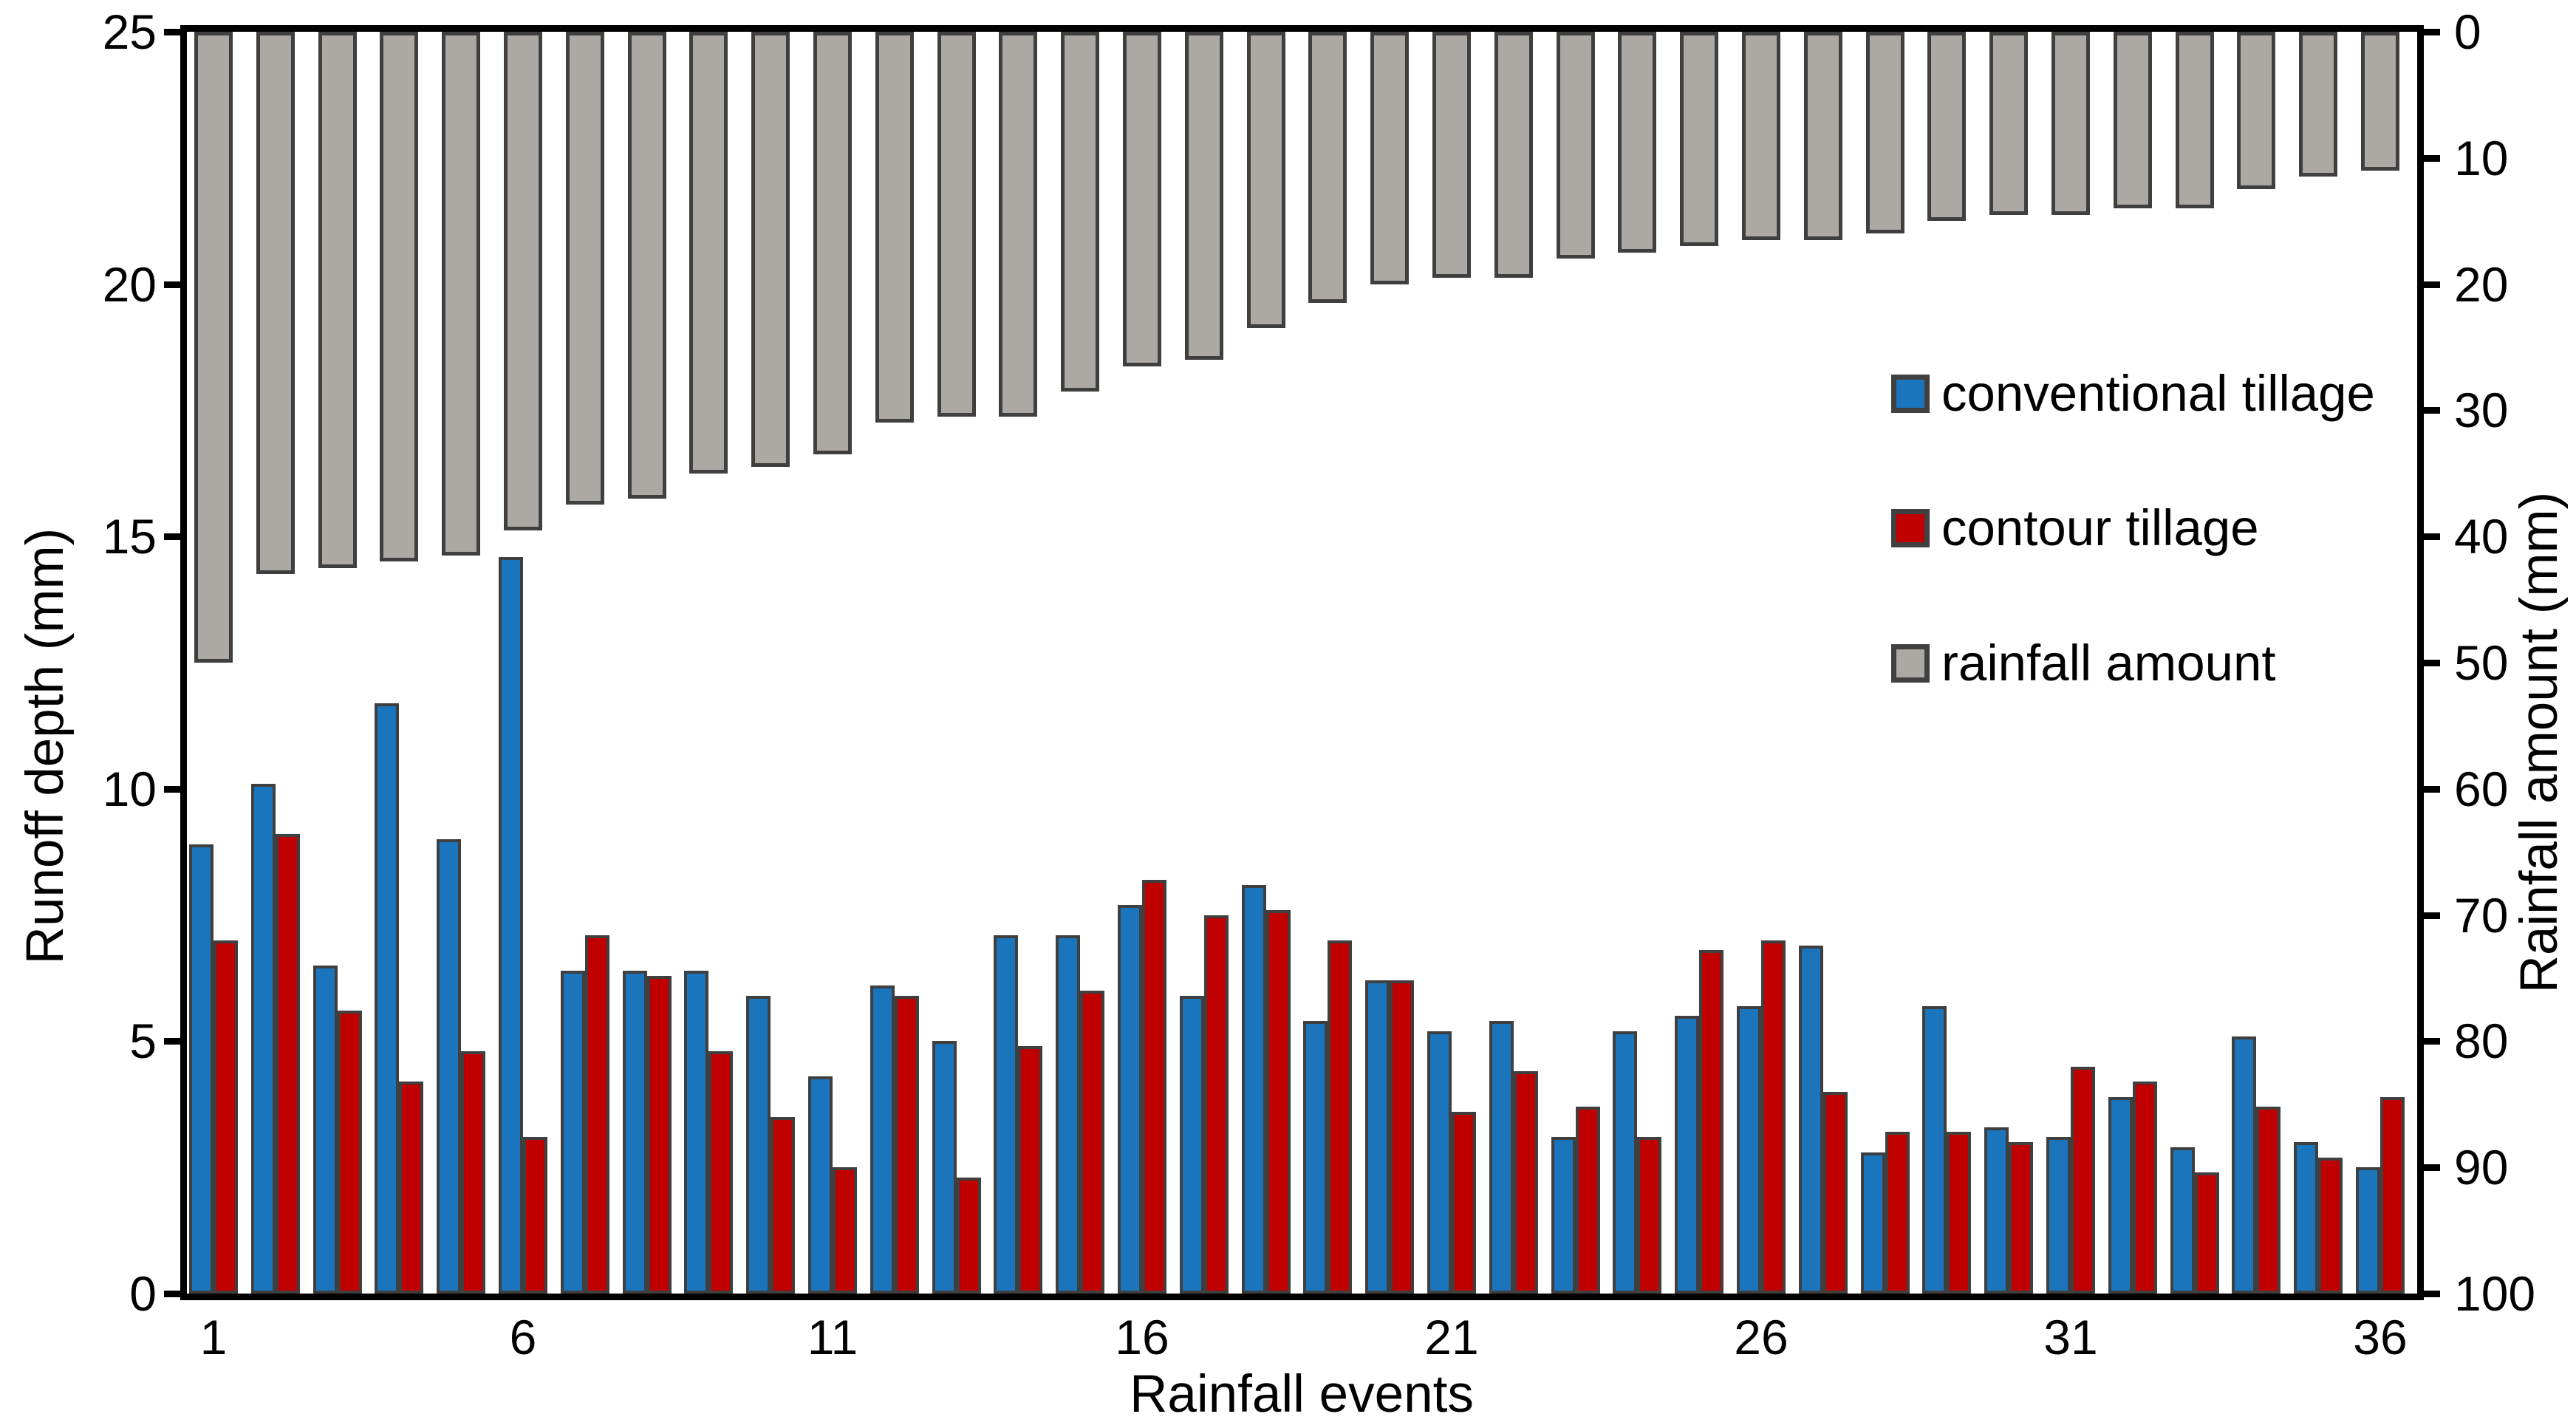 This screenshot has width=2576, height=1428. What do you see at coordinates (2482, 284) in the screenshot?
I see `y-right-tick-label: 20` at bounding box center [2482, 284].